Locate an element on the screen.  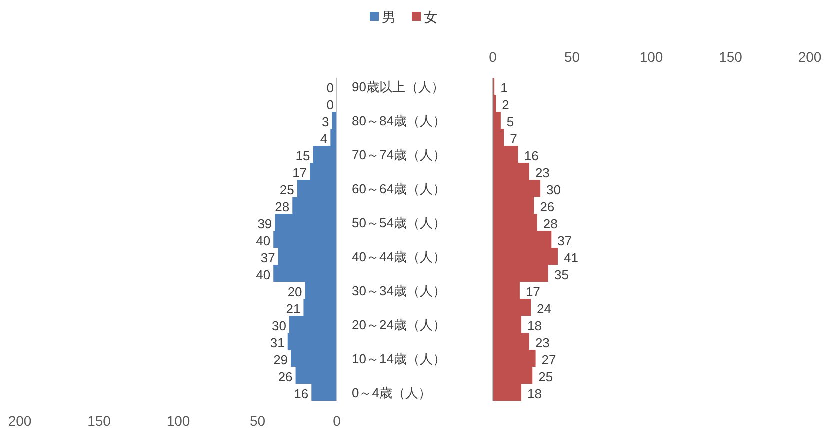
y-tick-label: 70～74歳（人） is located at coordinates (399, 155).